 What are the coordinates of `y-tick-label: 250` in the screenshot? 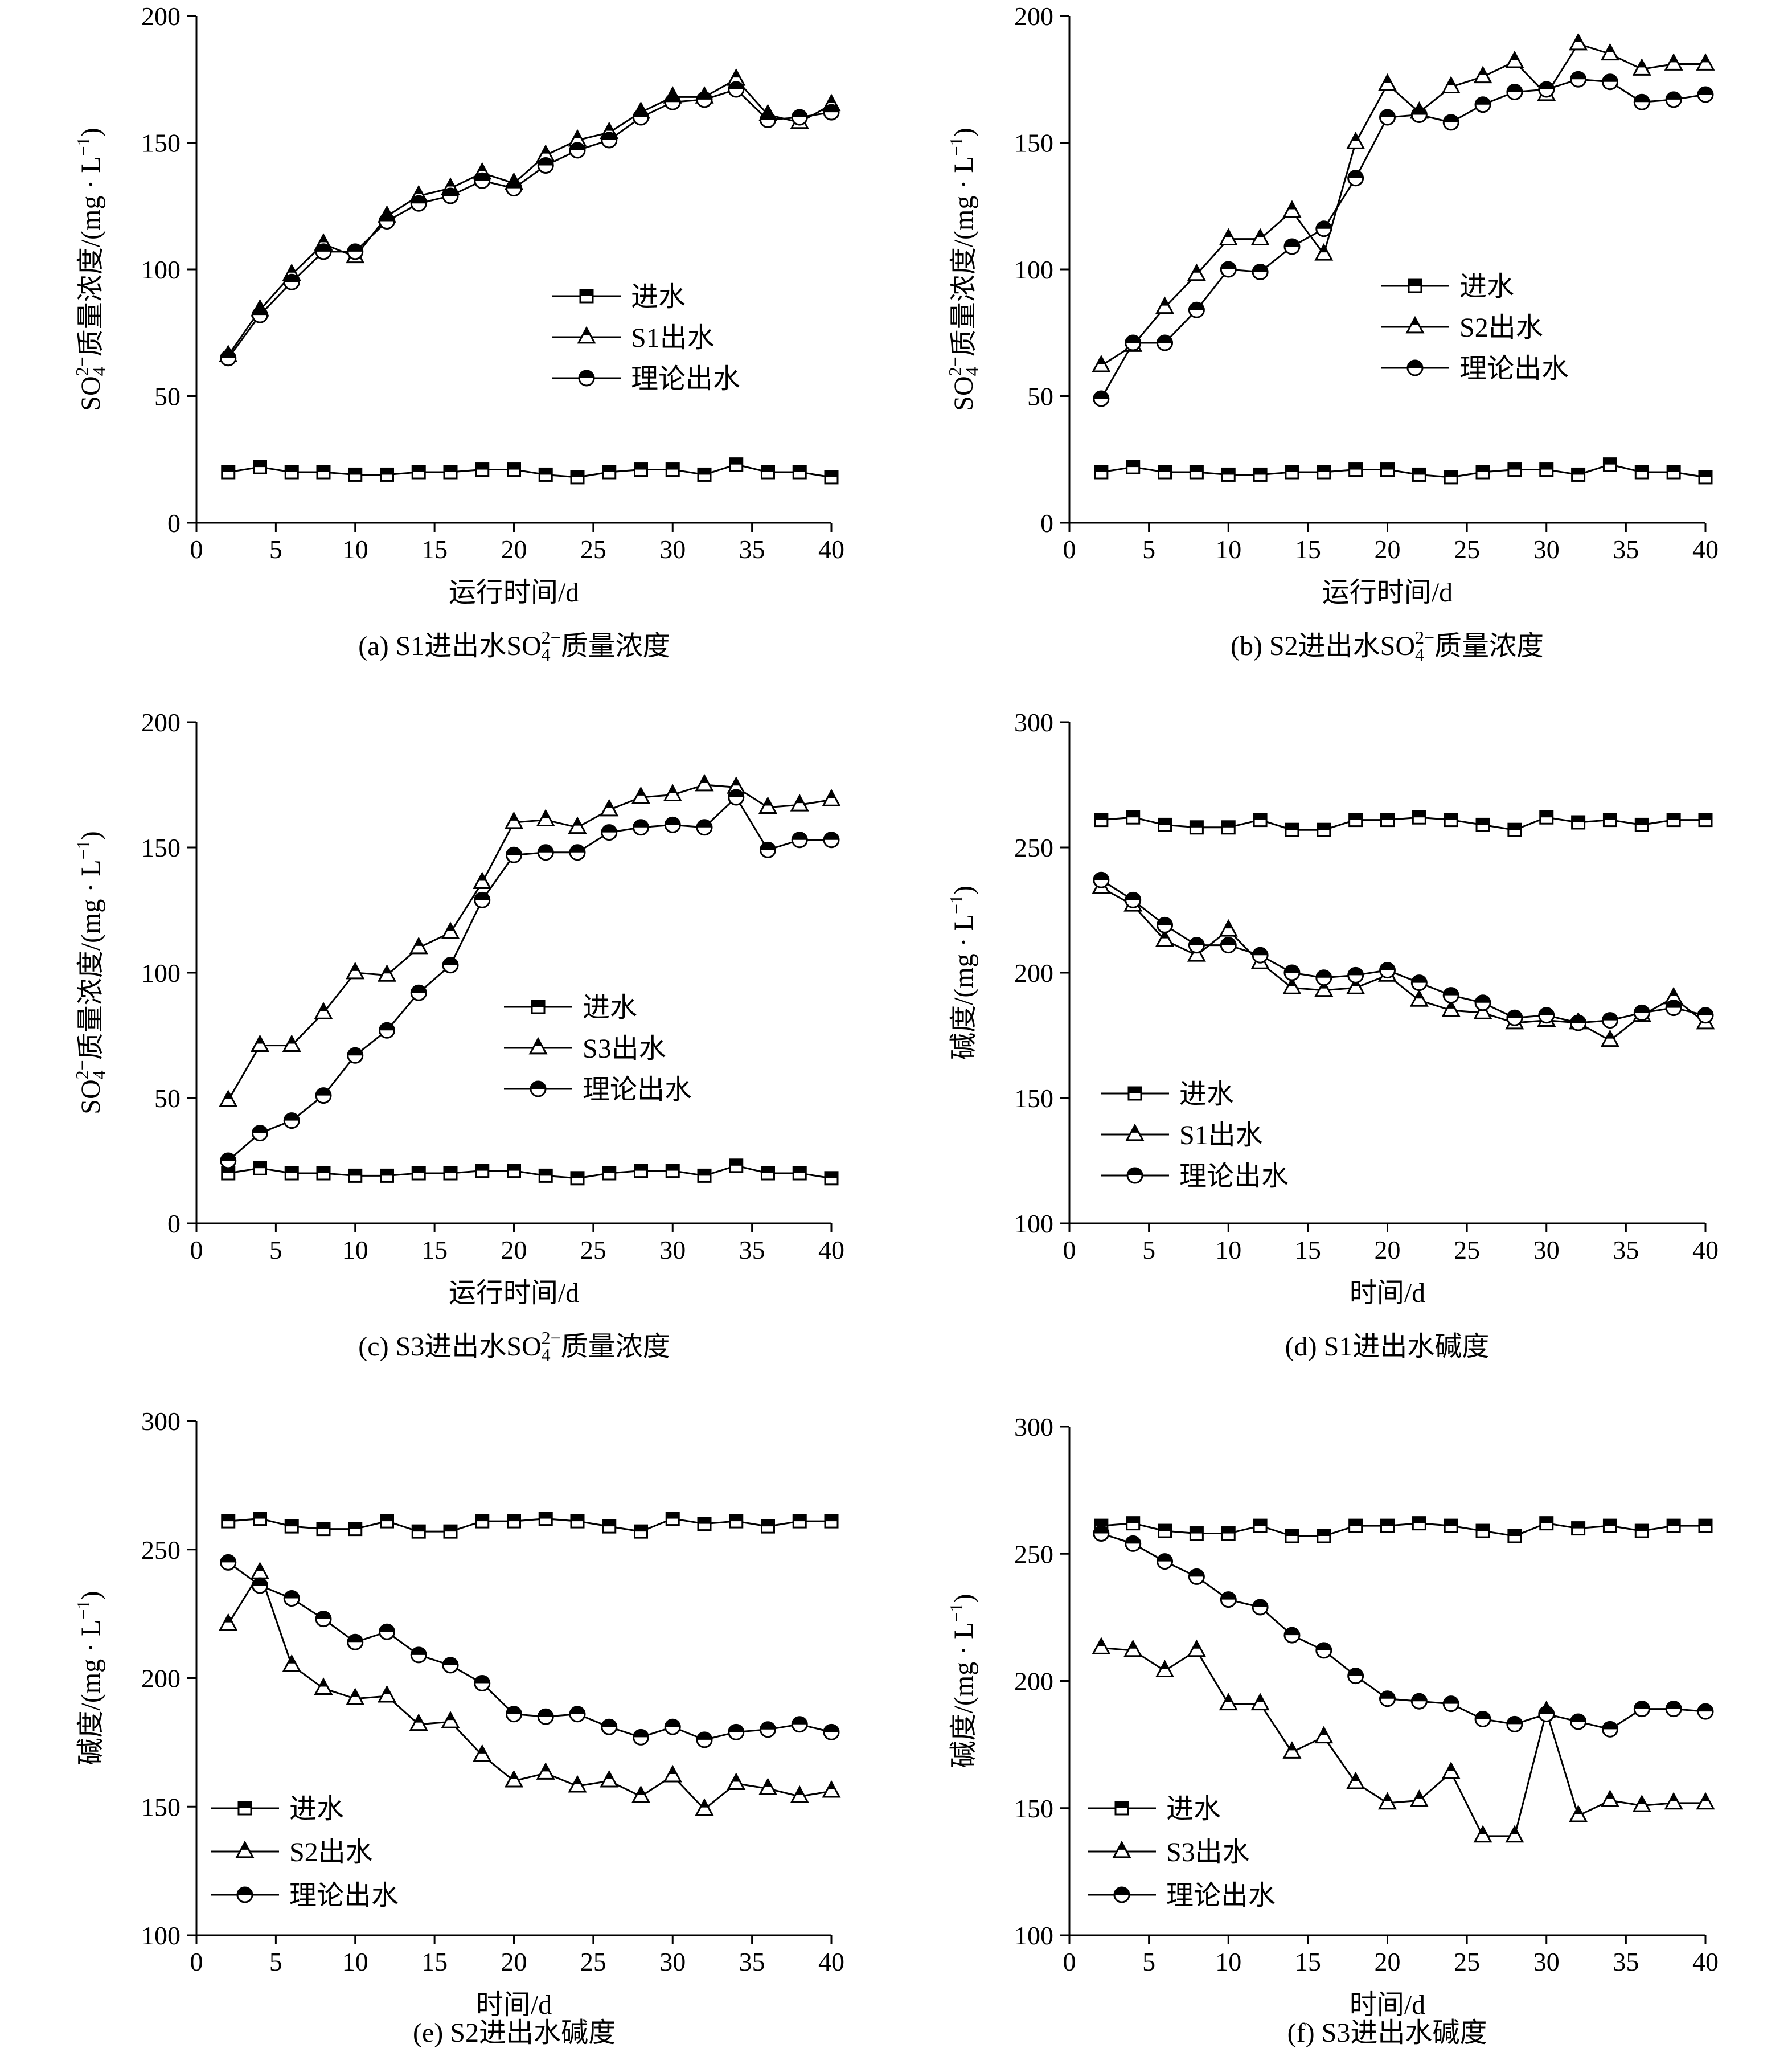 It's located at (1033, 1553).